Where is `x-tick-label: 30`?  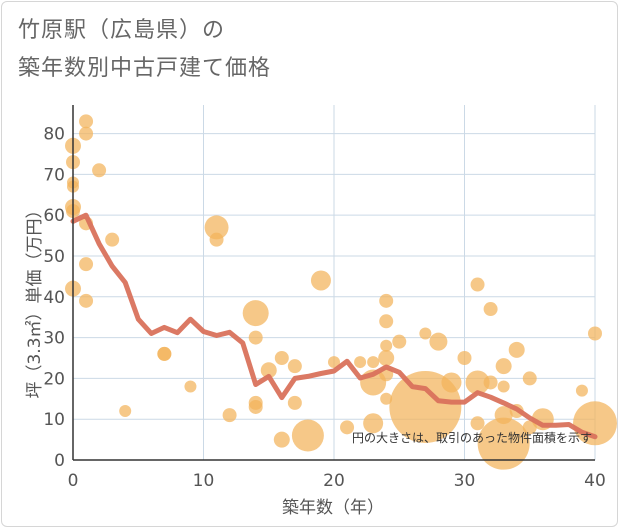
x-tick-label: 30 is located at coordinates (465, 481).